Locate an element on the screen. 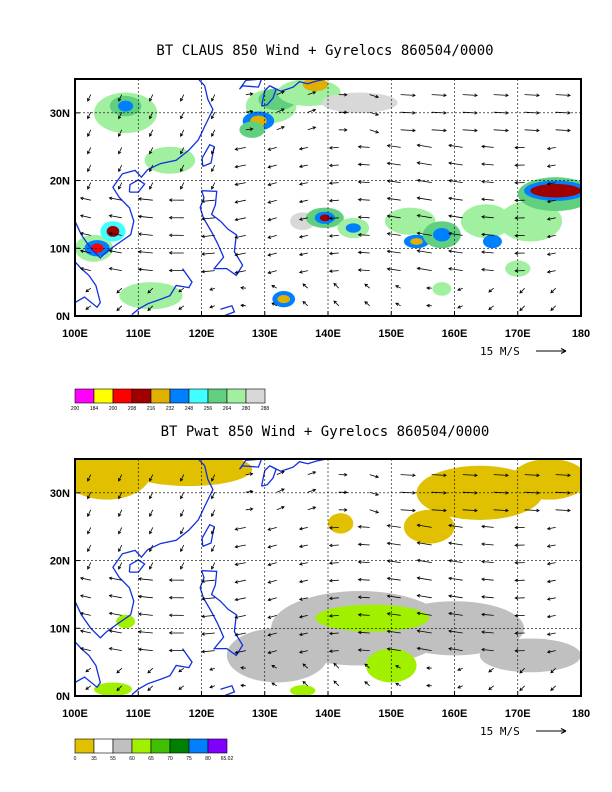  claus-colorbar-label-1: 184 is located at coordinates (94, 409).